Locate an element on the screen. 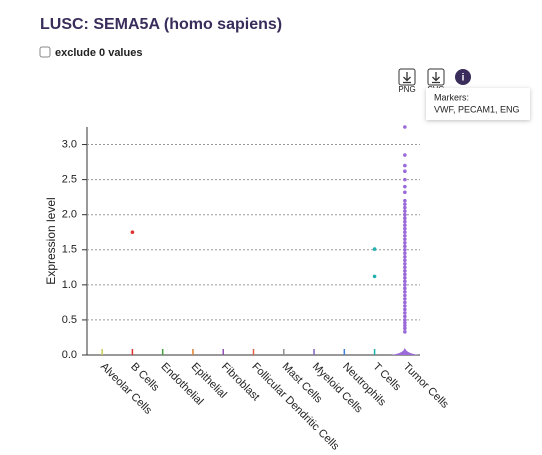 This screenshot has height=455, width=542. title: LUSC: SEMA5A (homo sapiens) is located at coordinates (161, 24).